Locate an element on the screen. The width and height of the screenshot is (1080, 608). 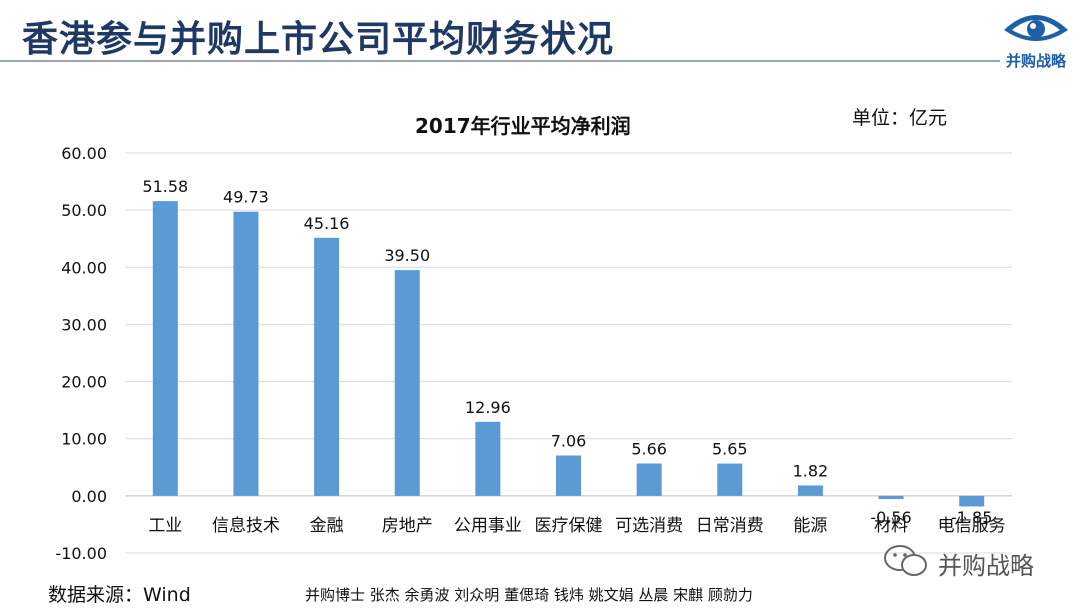
brand-logo: 并购战略 is located at coordinates (1036, 38).